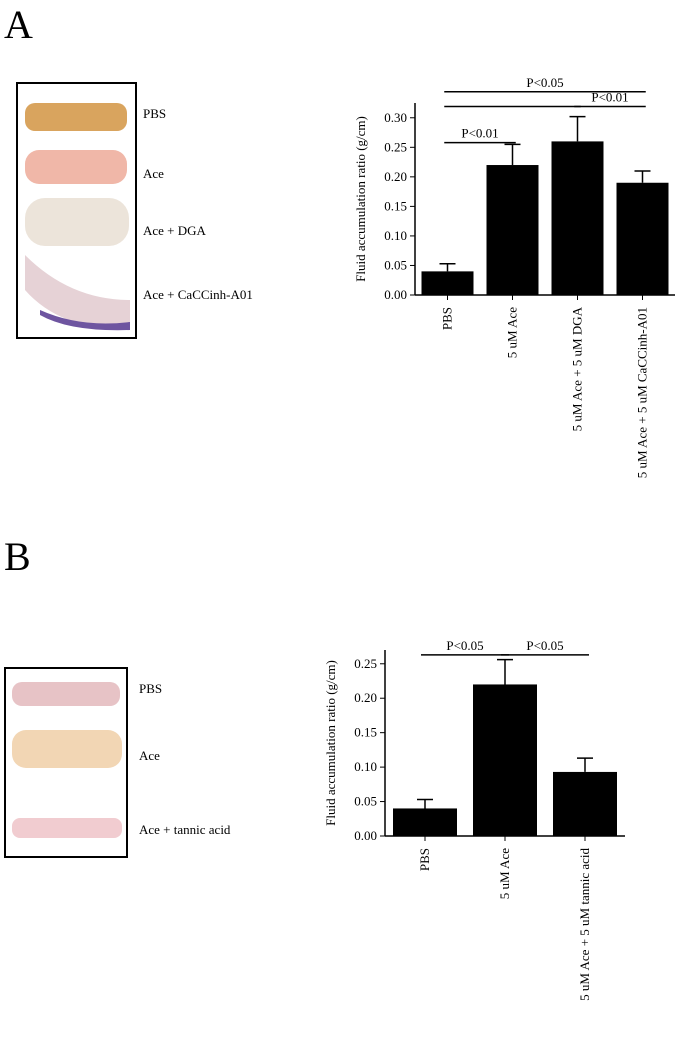 This screenshot has height=1062, width=696. What do you see at coordinates (577, 368) in the screenshot?
I see `x-tick-label: 5 uM Ace + 5 uM DGA` at bounding box center [577, 368].